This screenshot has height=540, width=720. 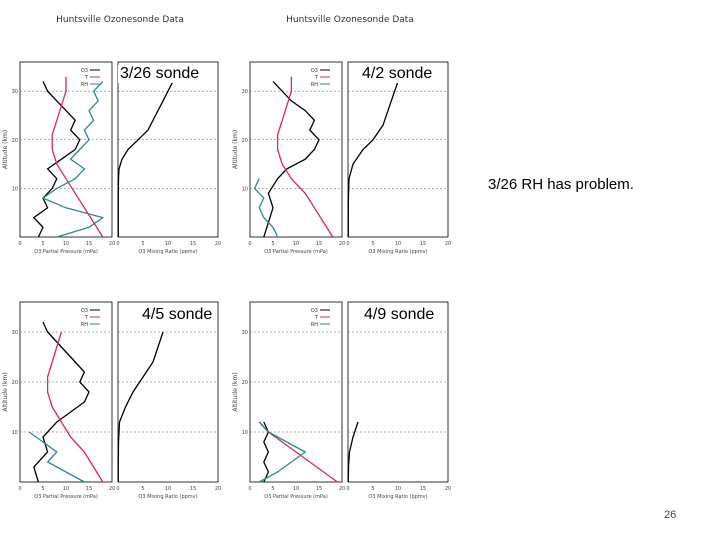 I want to click on panel-caption: 4/9 sonde, so click(x=399, y=315).